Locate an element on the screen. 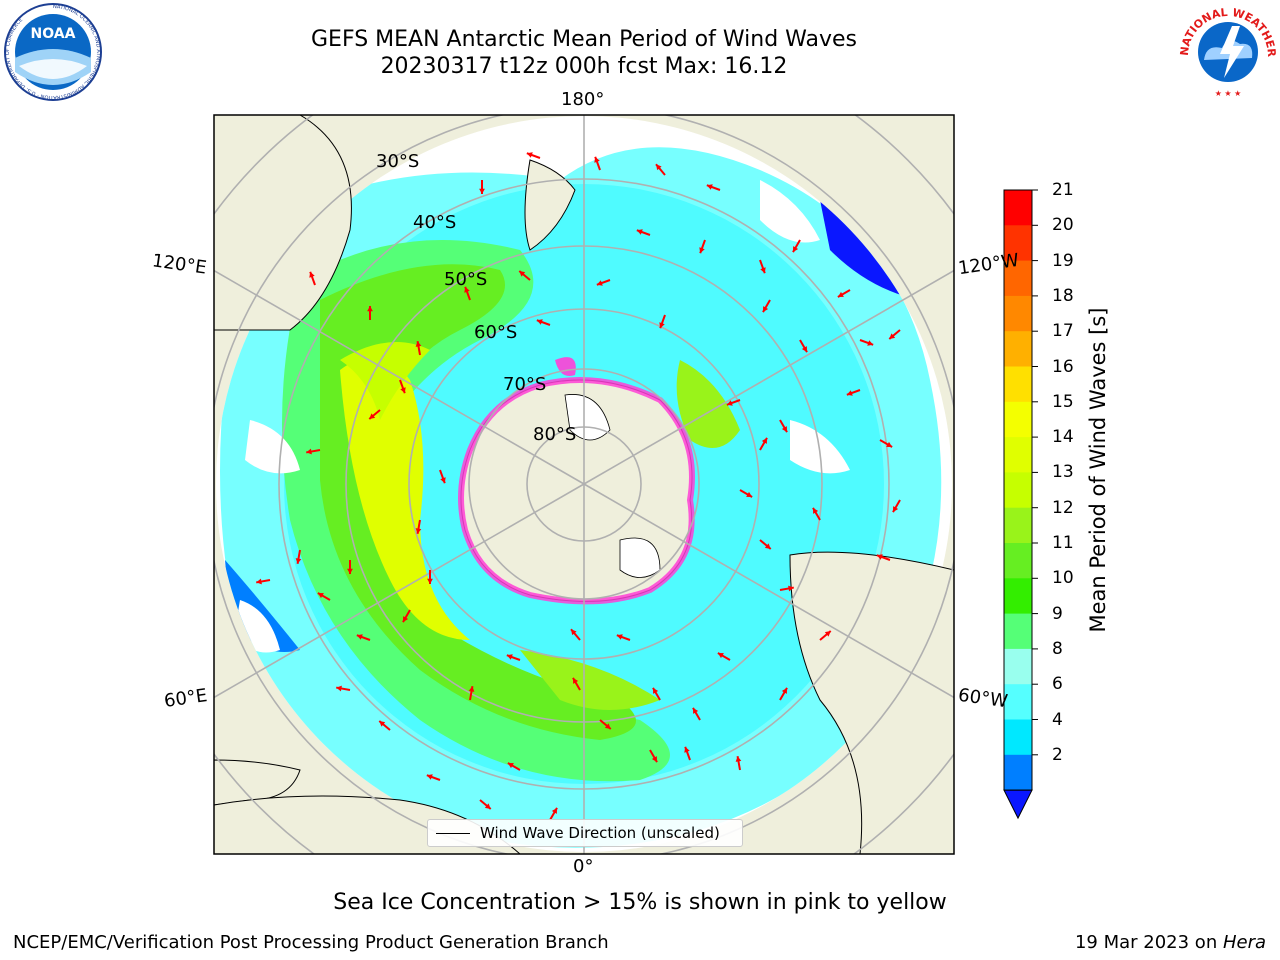  colorbar-tick-label: 10 is located at coordinates (1063, 578).